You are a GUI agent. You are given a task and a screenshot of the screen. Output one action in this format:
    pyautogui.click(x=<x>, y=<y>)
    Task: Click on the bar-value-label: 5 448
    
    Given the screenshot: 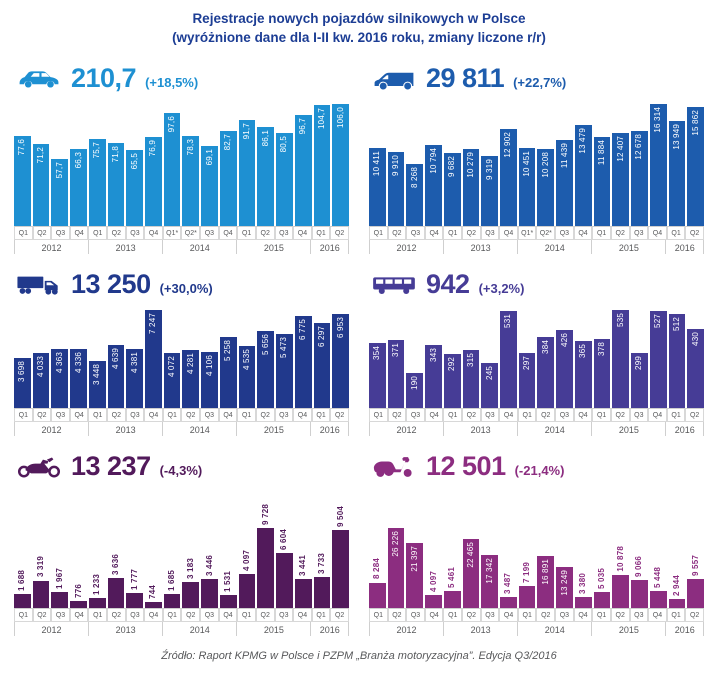 What is the action you would take?
    pyautogui.click(x=658, y=578)
    